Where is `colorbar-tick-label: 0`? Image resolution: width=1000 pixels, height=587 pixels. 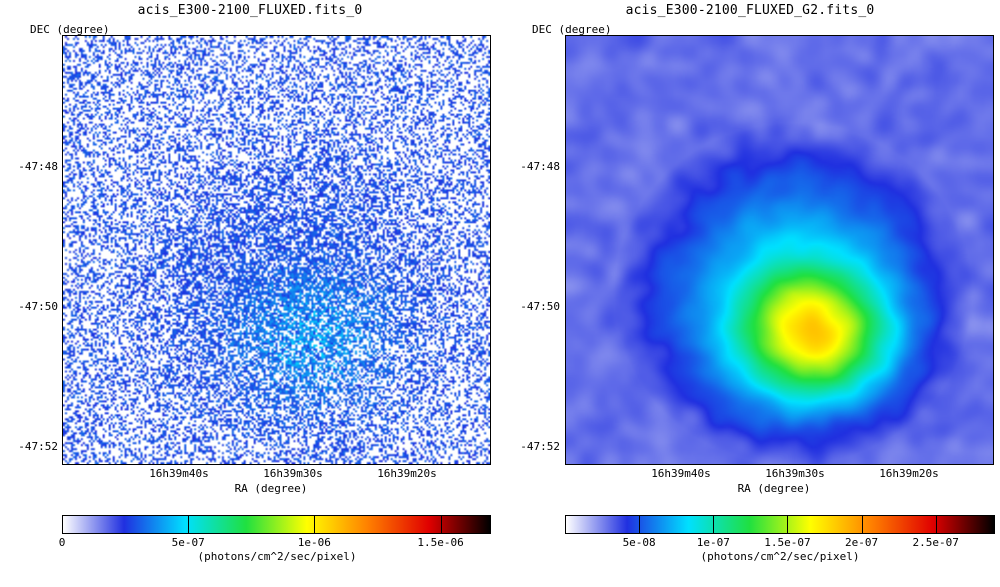 colorbar-tick-label: 0 is located at coordinates (62, 542).